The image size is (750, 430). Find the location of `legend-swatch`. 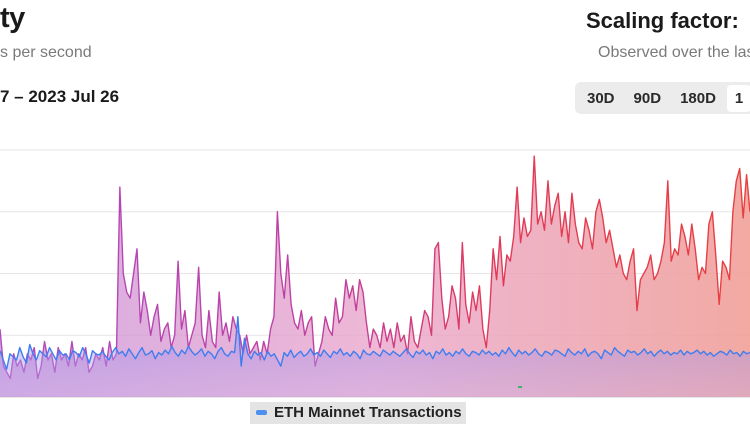

legend-swatch is located at coordinates (261, 412).